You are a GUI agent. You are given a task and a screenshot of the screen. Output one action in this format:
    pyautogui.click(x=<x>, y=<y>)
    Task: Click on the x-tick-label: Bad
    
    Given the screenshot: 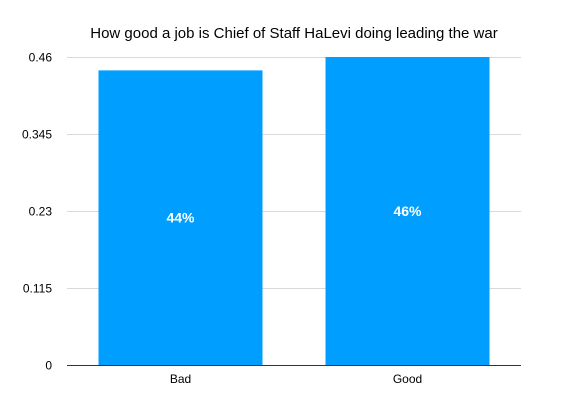 What is the action you would take?
    pyautogui.click(x=180, y=379)
    